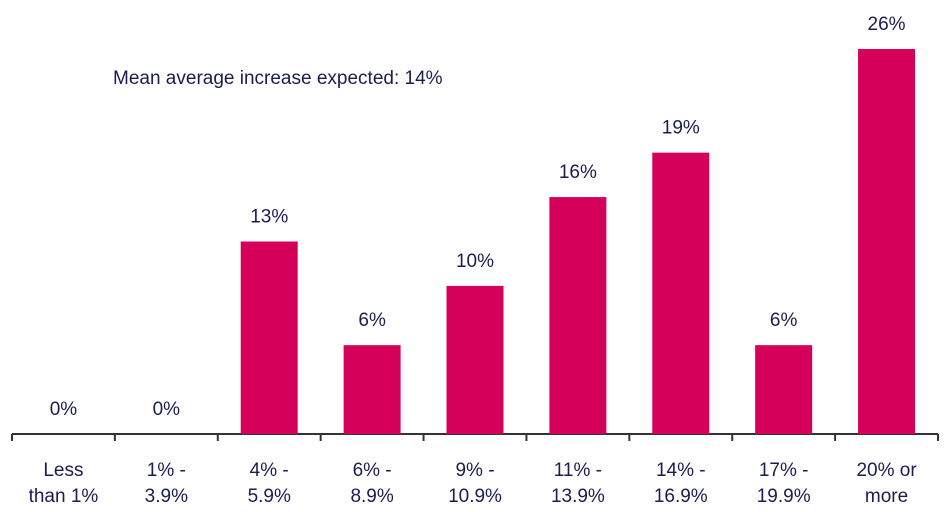  Describe the element at coordinates (681, 128) in the screenshot. I see `value-label: 19%` at that location.